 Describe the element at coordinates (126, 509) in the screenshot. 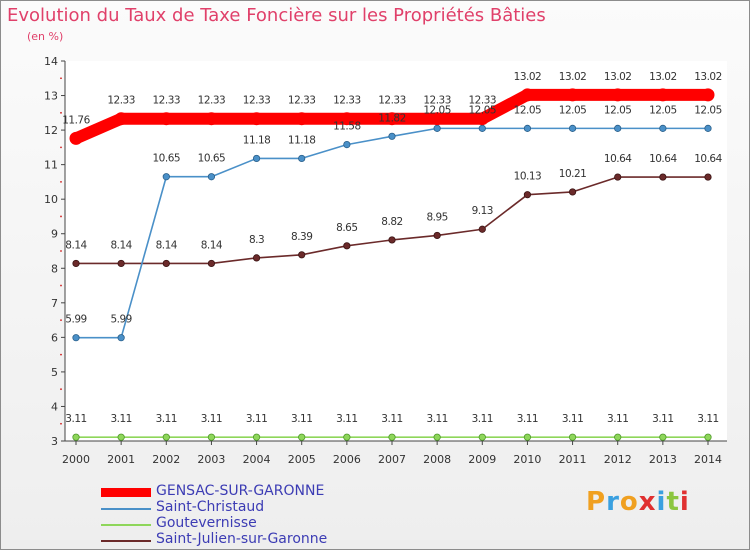

I see `legend-swatch-saint-christaud` at that location.